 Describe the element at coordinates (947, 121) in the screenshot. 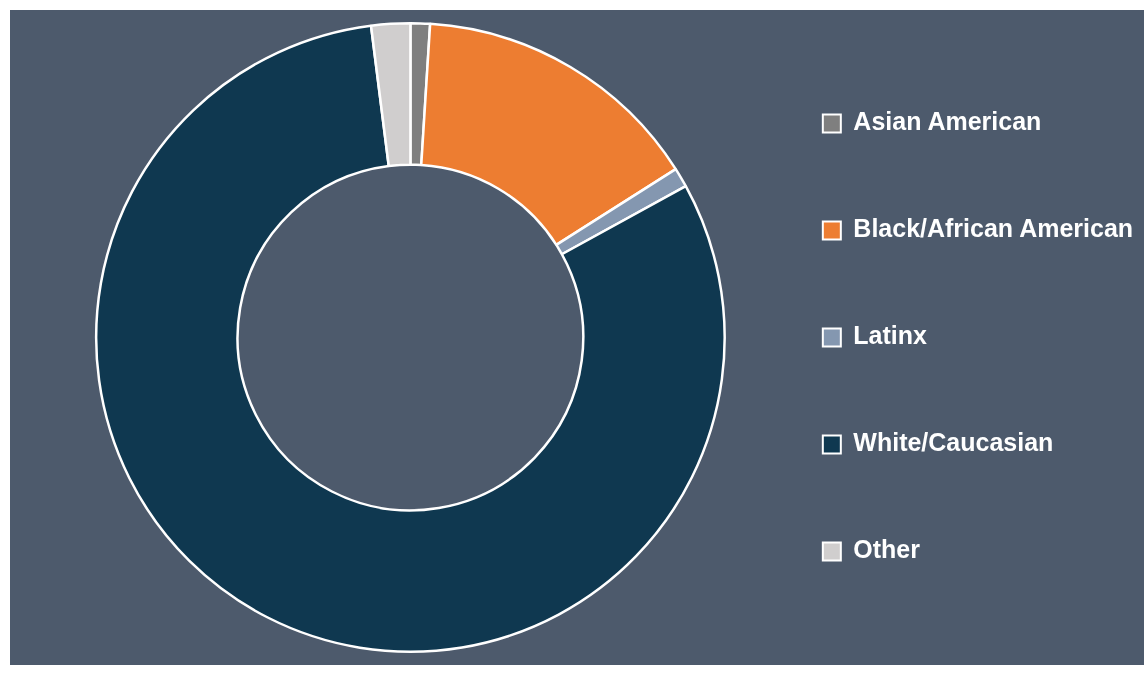

I see `legend-label: Asian American` at that location.